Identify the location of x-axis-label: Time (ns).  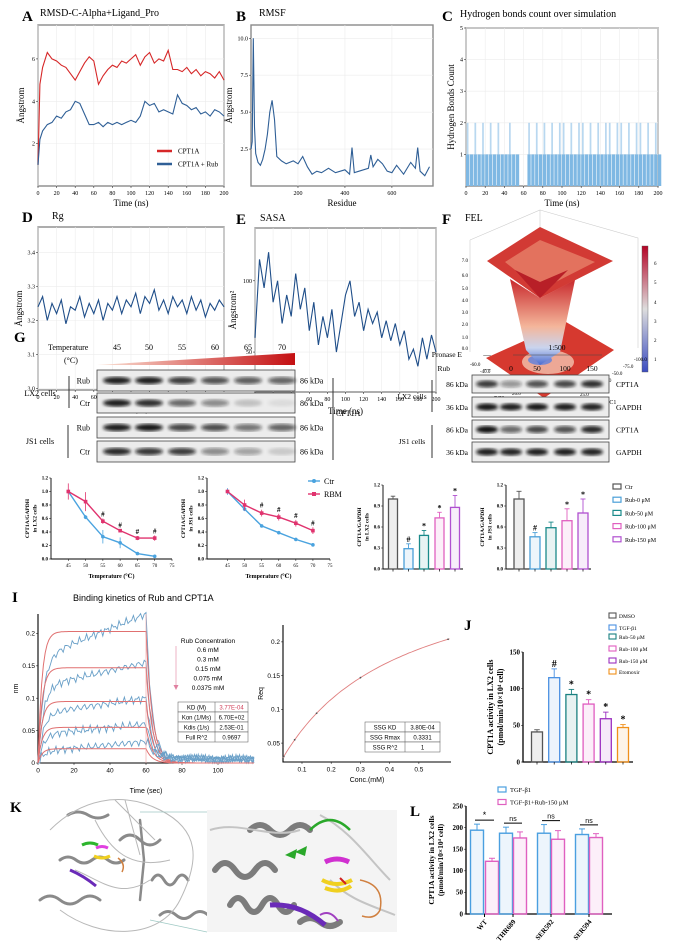
(562, 203).